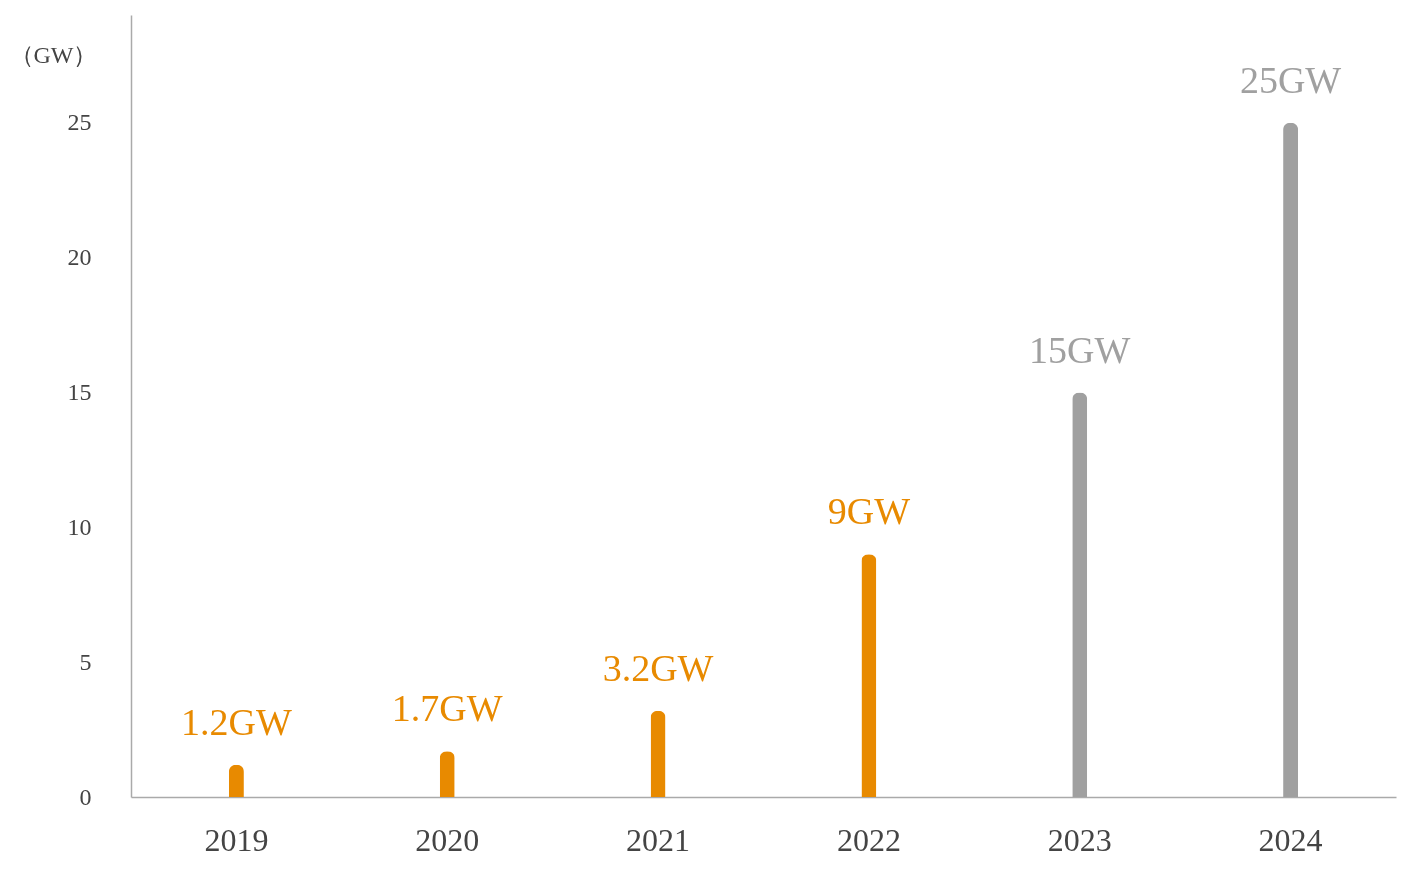 The image size is (1411, 875). I want to click on x-tick-label: 2020, so click(447, 839).